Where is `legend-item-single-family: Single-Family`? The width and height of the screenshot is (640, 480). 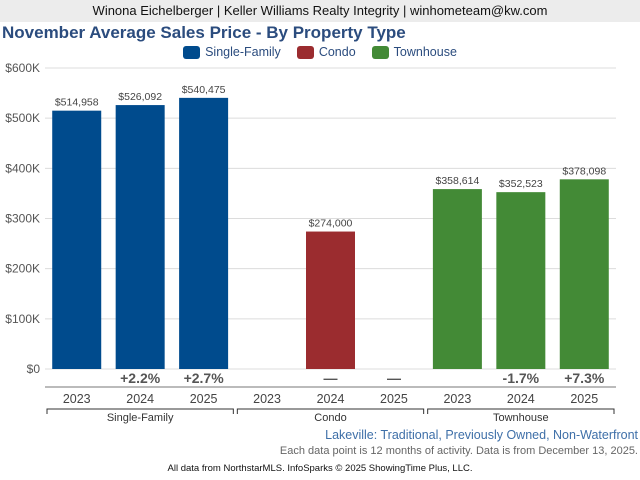
legend-item-single-family: Single-Family is located at coordinates (232, 52).